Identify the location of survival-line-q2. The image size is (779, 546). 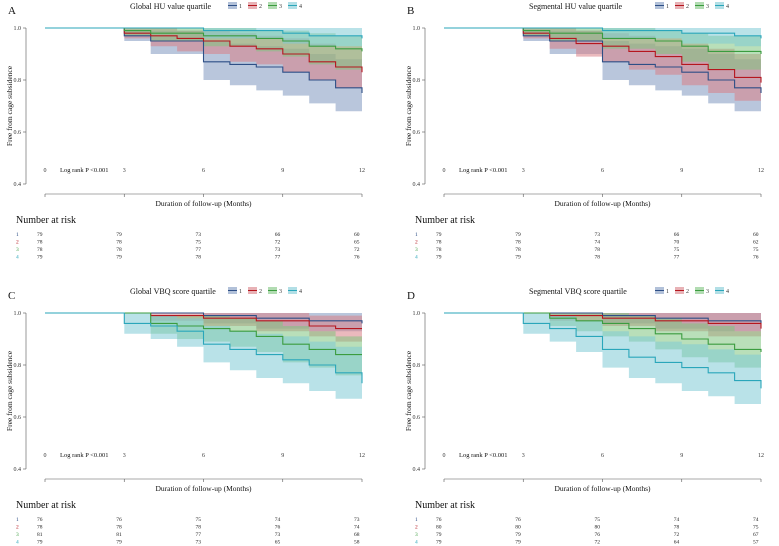
(204, 50).